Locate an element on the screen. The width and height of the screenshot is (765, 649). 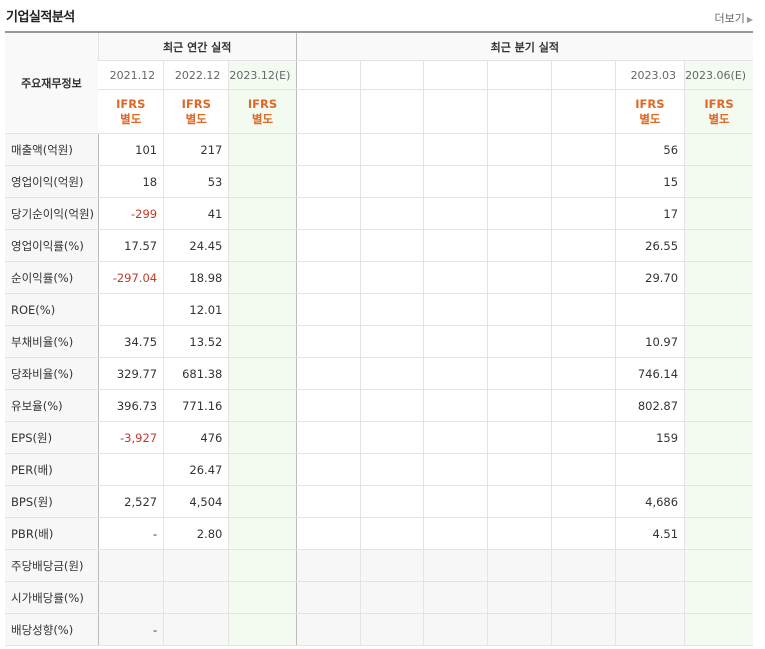
row-label: 유보율(%) is located at coordinates (52, 405).